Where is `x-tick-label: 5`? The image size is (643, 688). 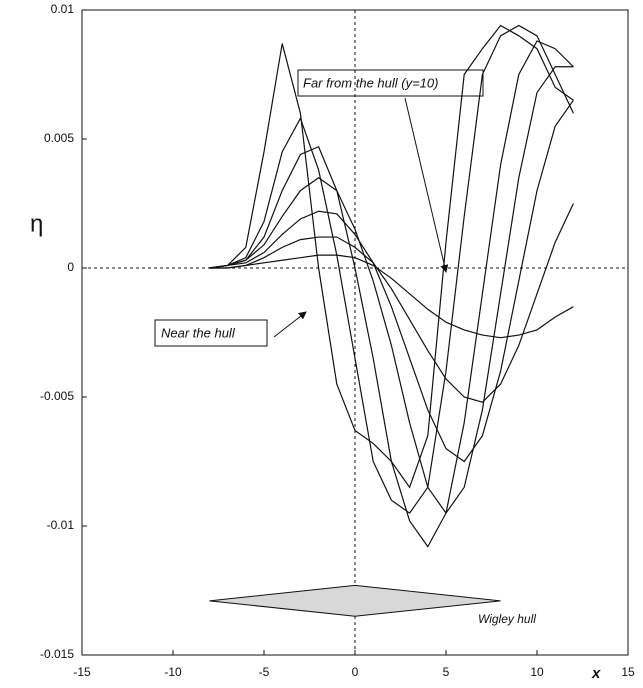 x-tick-label: 5 is located at coordinates (446, 672).